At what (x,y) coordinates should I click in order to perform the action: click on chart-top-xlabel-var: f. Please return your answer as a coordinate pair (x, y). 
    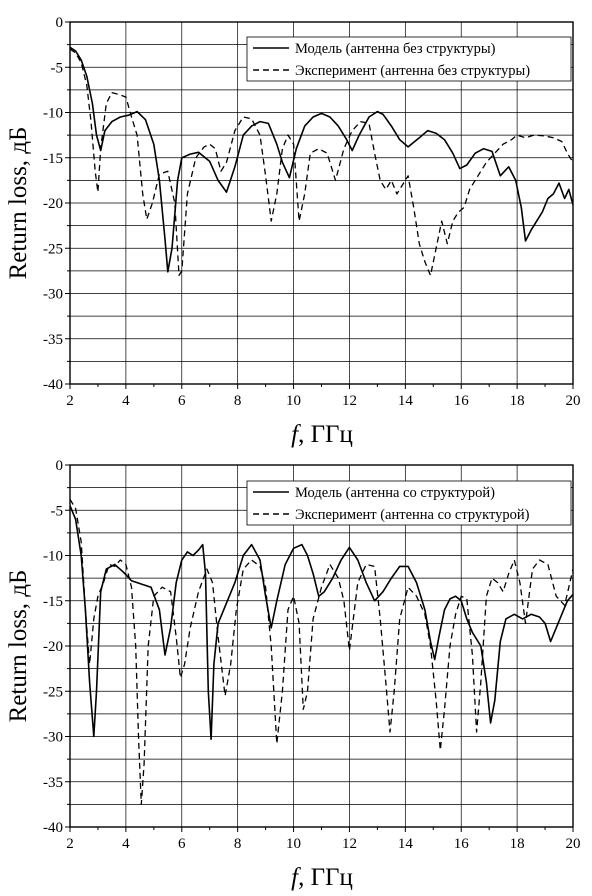
    Looking at the image, I should click on (296, 434).